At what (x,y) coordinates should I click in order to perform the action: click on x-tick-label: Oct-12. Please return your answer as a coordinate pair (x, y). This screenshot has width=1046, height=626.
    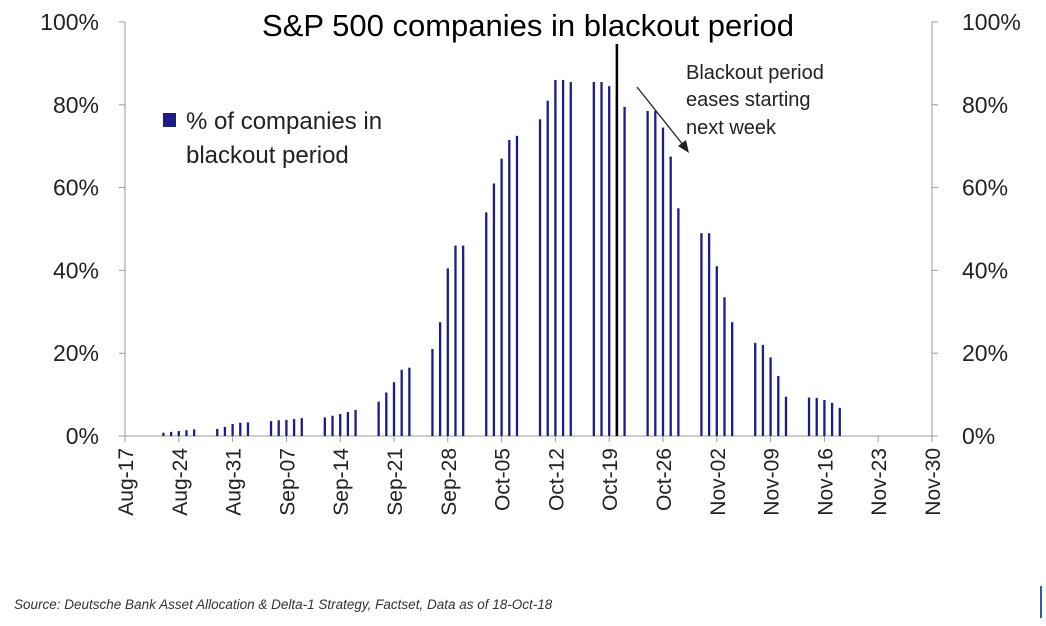
    Looking at the image, I should click on (556, 479).